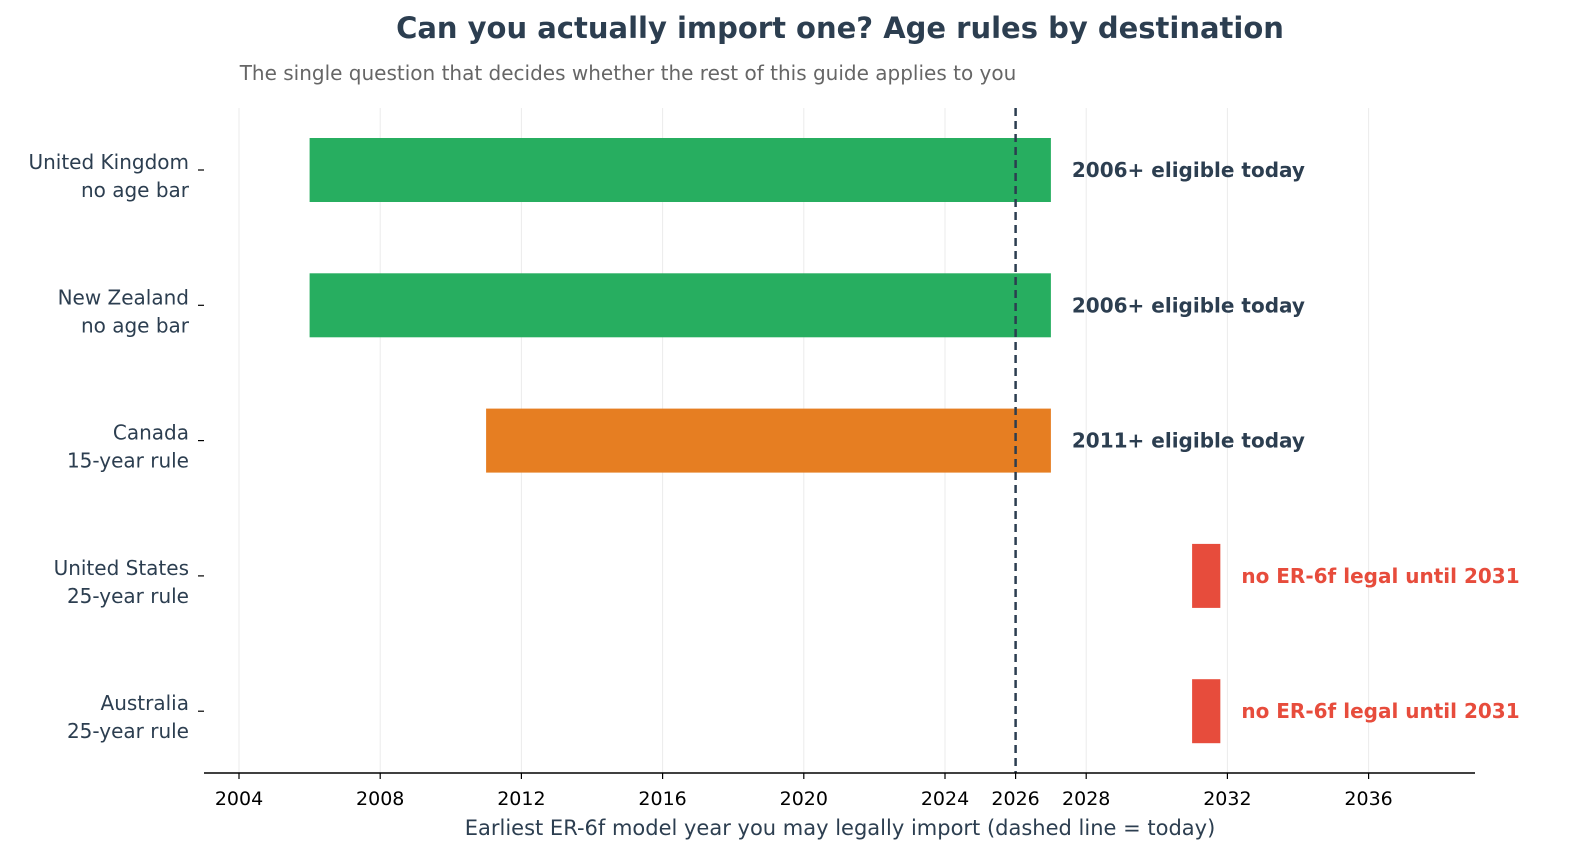 Image resolution: width=1577 pixels, height=859 pixels. I want to click on bar-canada, so click(768, 440).